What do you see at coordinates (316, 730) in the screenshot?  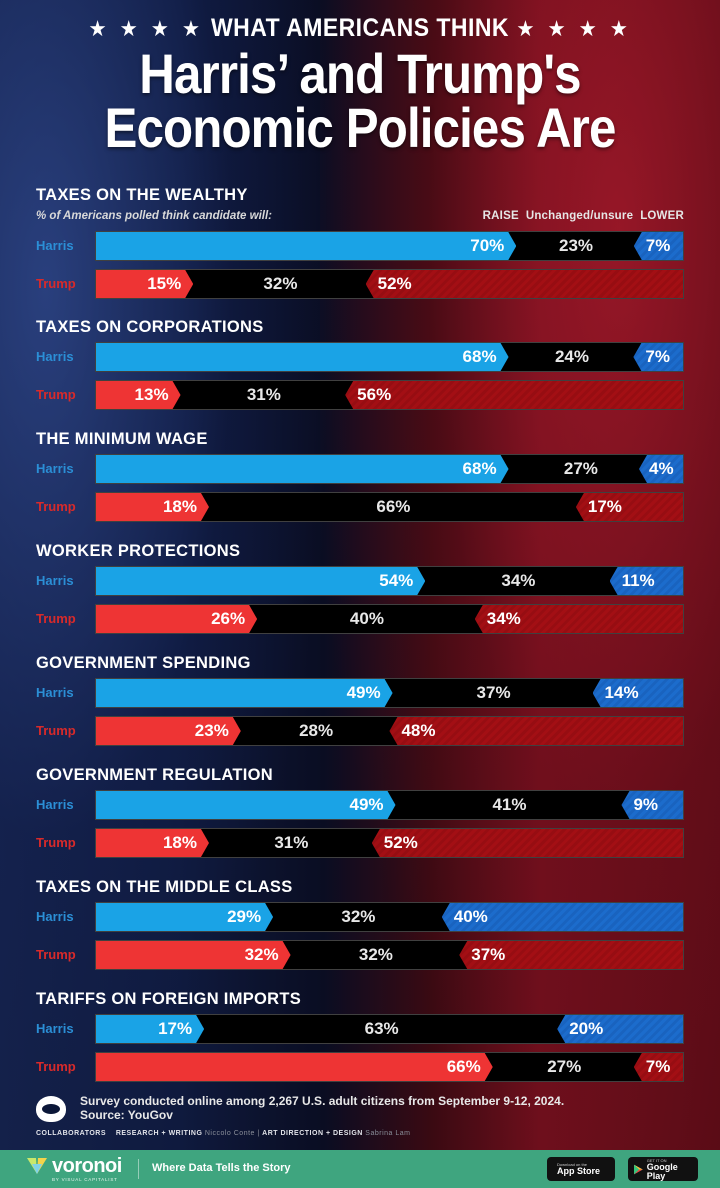 I see `unchanged-segment: 28%` at bounding box center [316, 730].